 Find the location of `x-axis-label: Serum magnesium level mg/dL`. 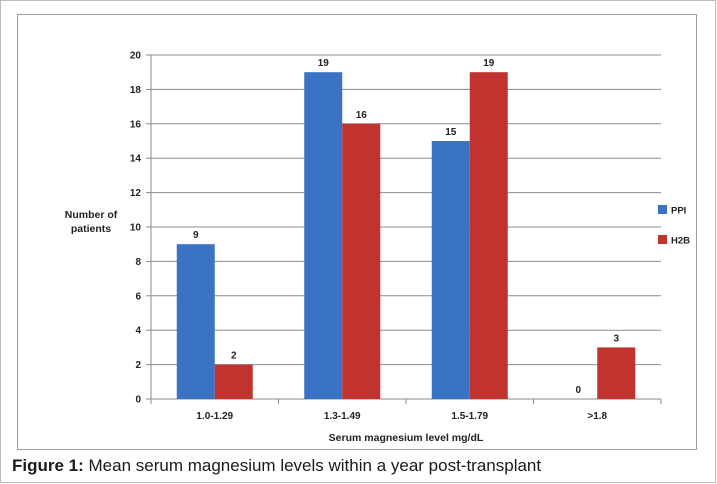

x-axis-label: Serum magnesium level mg/dL is located at coordinates (406, 438).